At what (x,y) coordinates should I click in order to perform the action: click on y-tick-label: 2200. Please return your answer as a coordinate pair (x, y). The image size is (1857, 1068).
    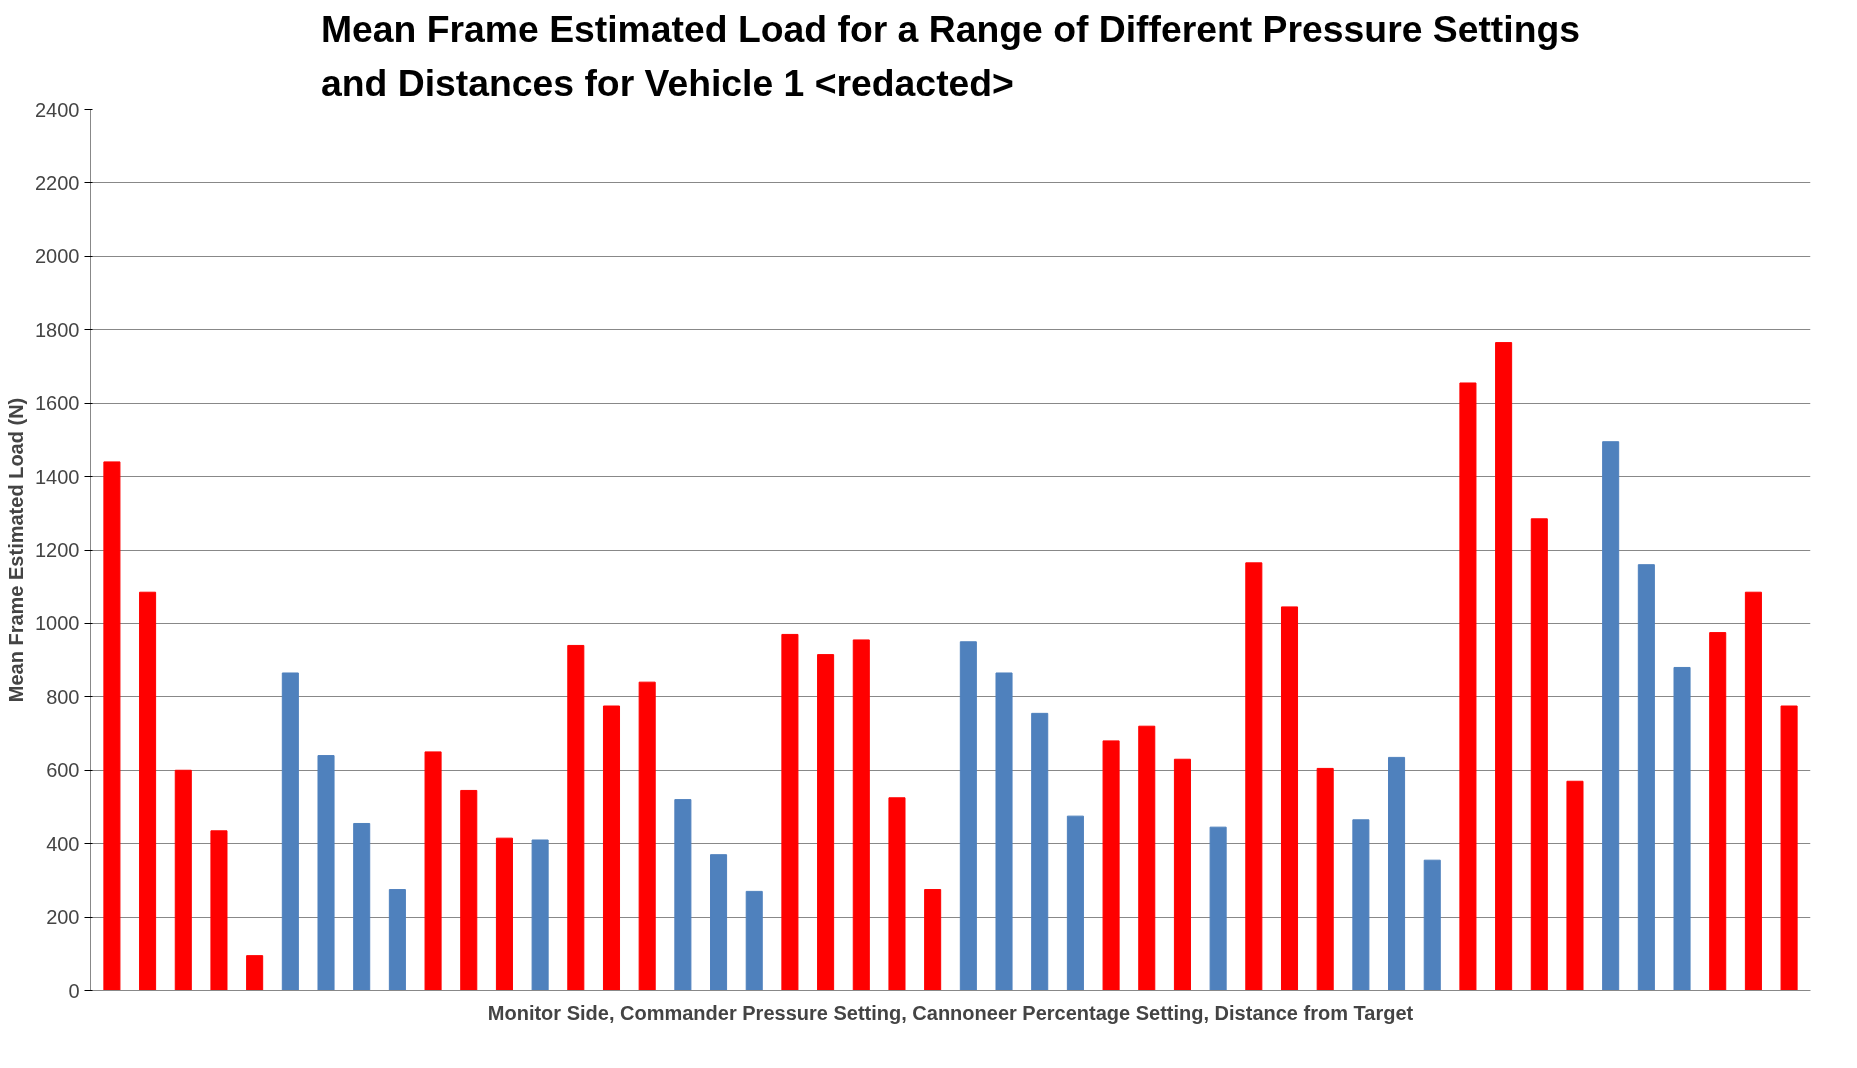
    Looking at the image, I should click on (57, 182).